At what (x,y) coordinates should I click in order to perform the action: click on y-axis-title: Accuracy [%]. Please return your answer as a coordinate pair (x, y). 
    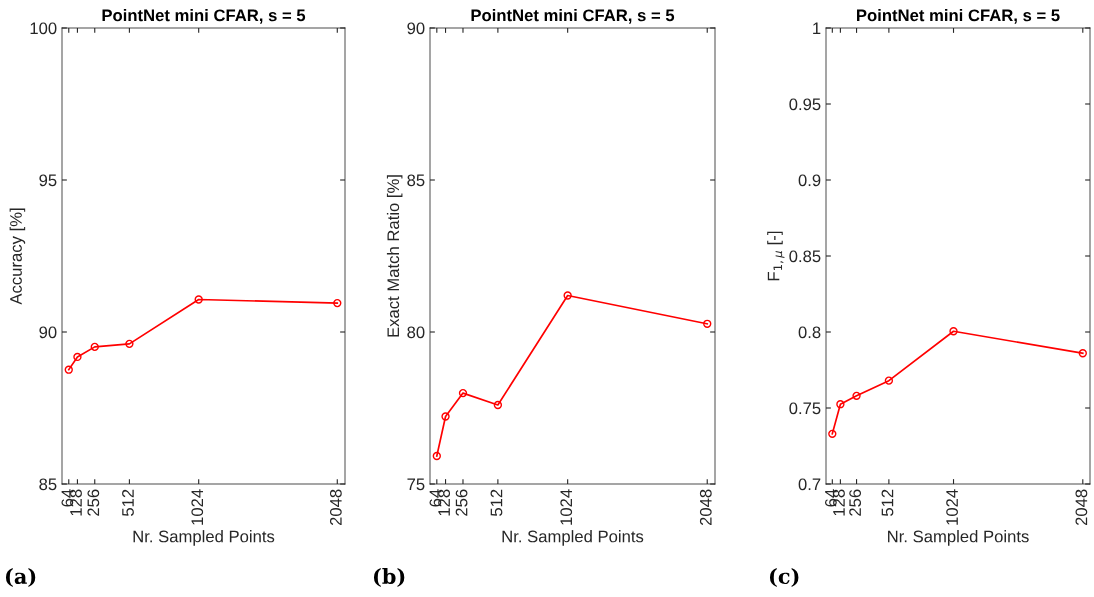
    Looking at the image, I should click on (17, 256).